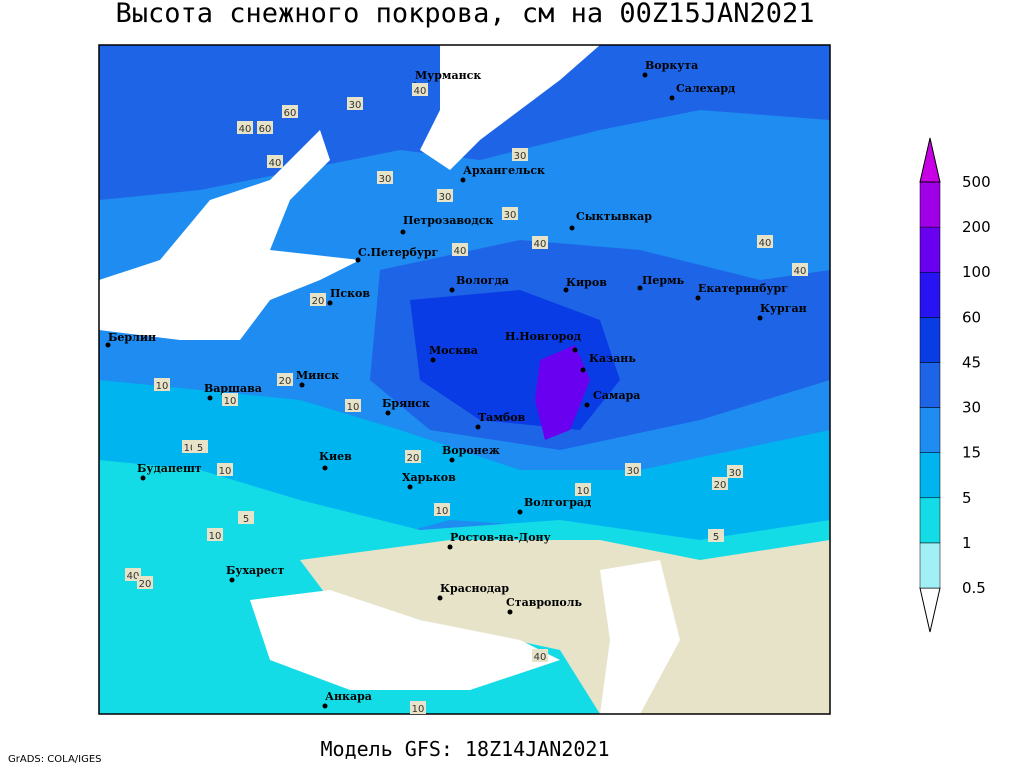  Describe the element at coordinates (448, 220) in the screenshot. I see `city-label: Петрозаводск` at that location.